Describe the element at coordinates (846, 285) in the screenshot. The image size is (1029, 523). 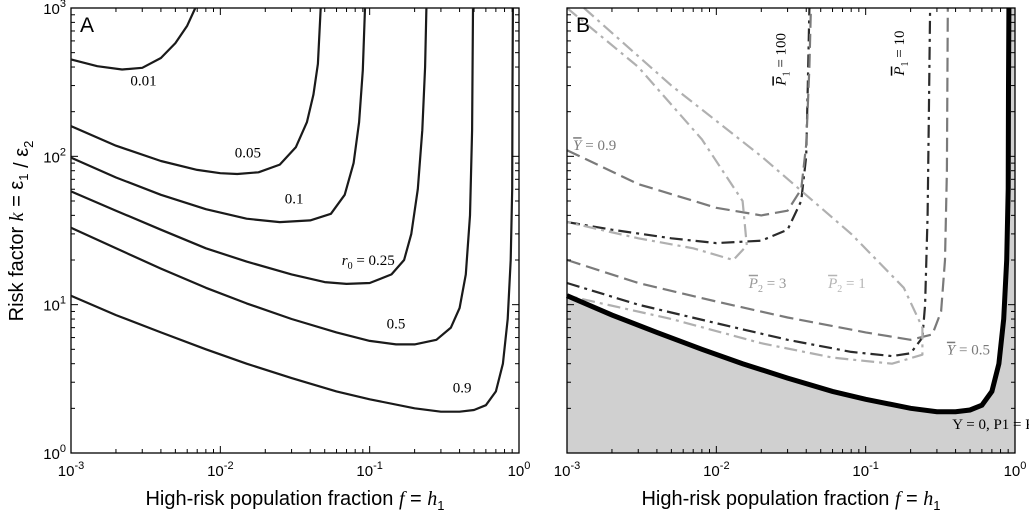
I see `curve-label-b-5: P2 = 1` at that location.